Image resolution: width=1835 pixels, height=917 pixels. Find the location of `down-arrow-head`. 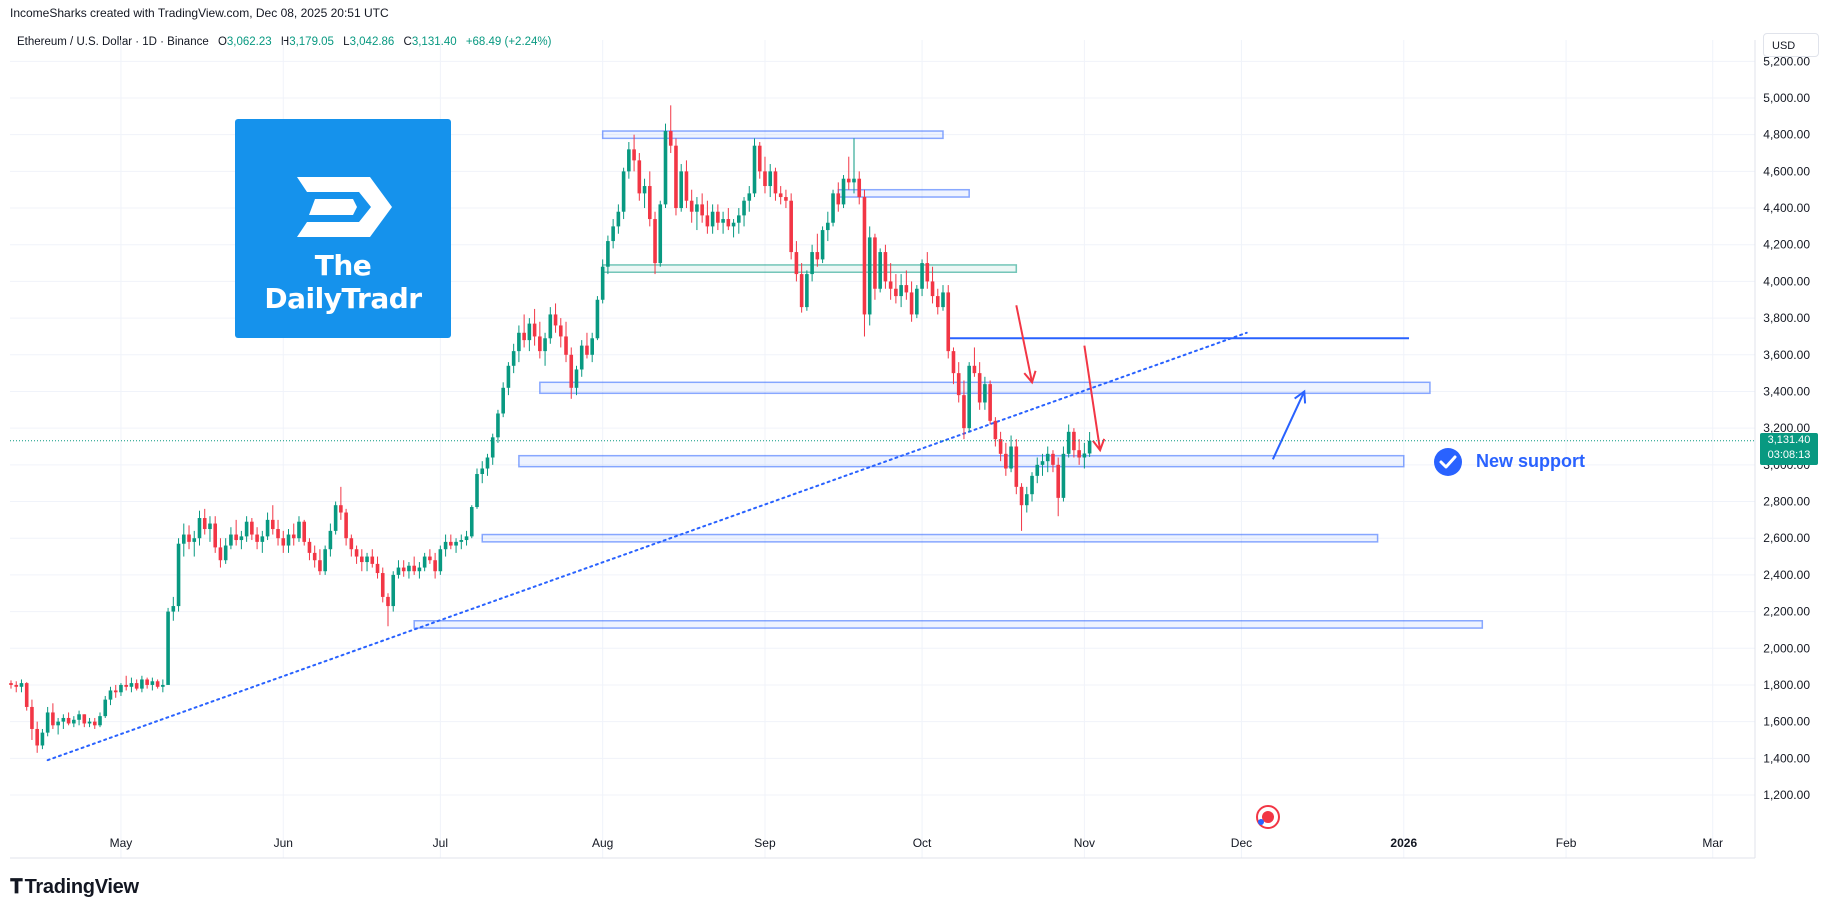

down-arrow-head is located at coordinates (1099, 445).